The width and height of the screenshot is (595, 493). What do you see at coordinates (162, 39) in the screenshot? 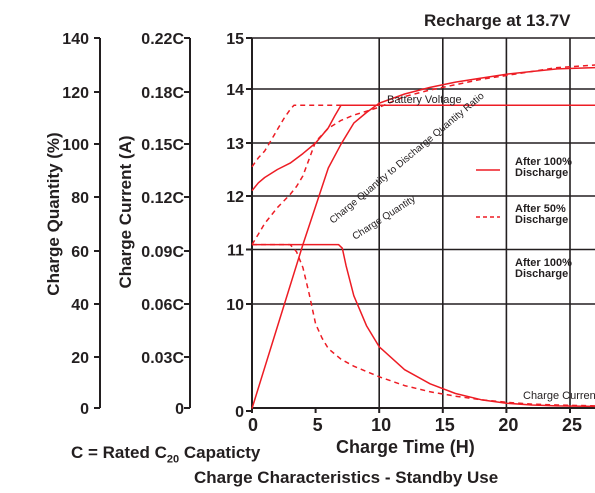
I see `current-tick-label: 0.22C` at bounding box center [162, 39].